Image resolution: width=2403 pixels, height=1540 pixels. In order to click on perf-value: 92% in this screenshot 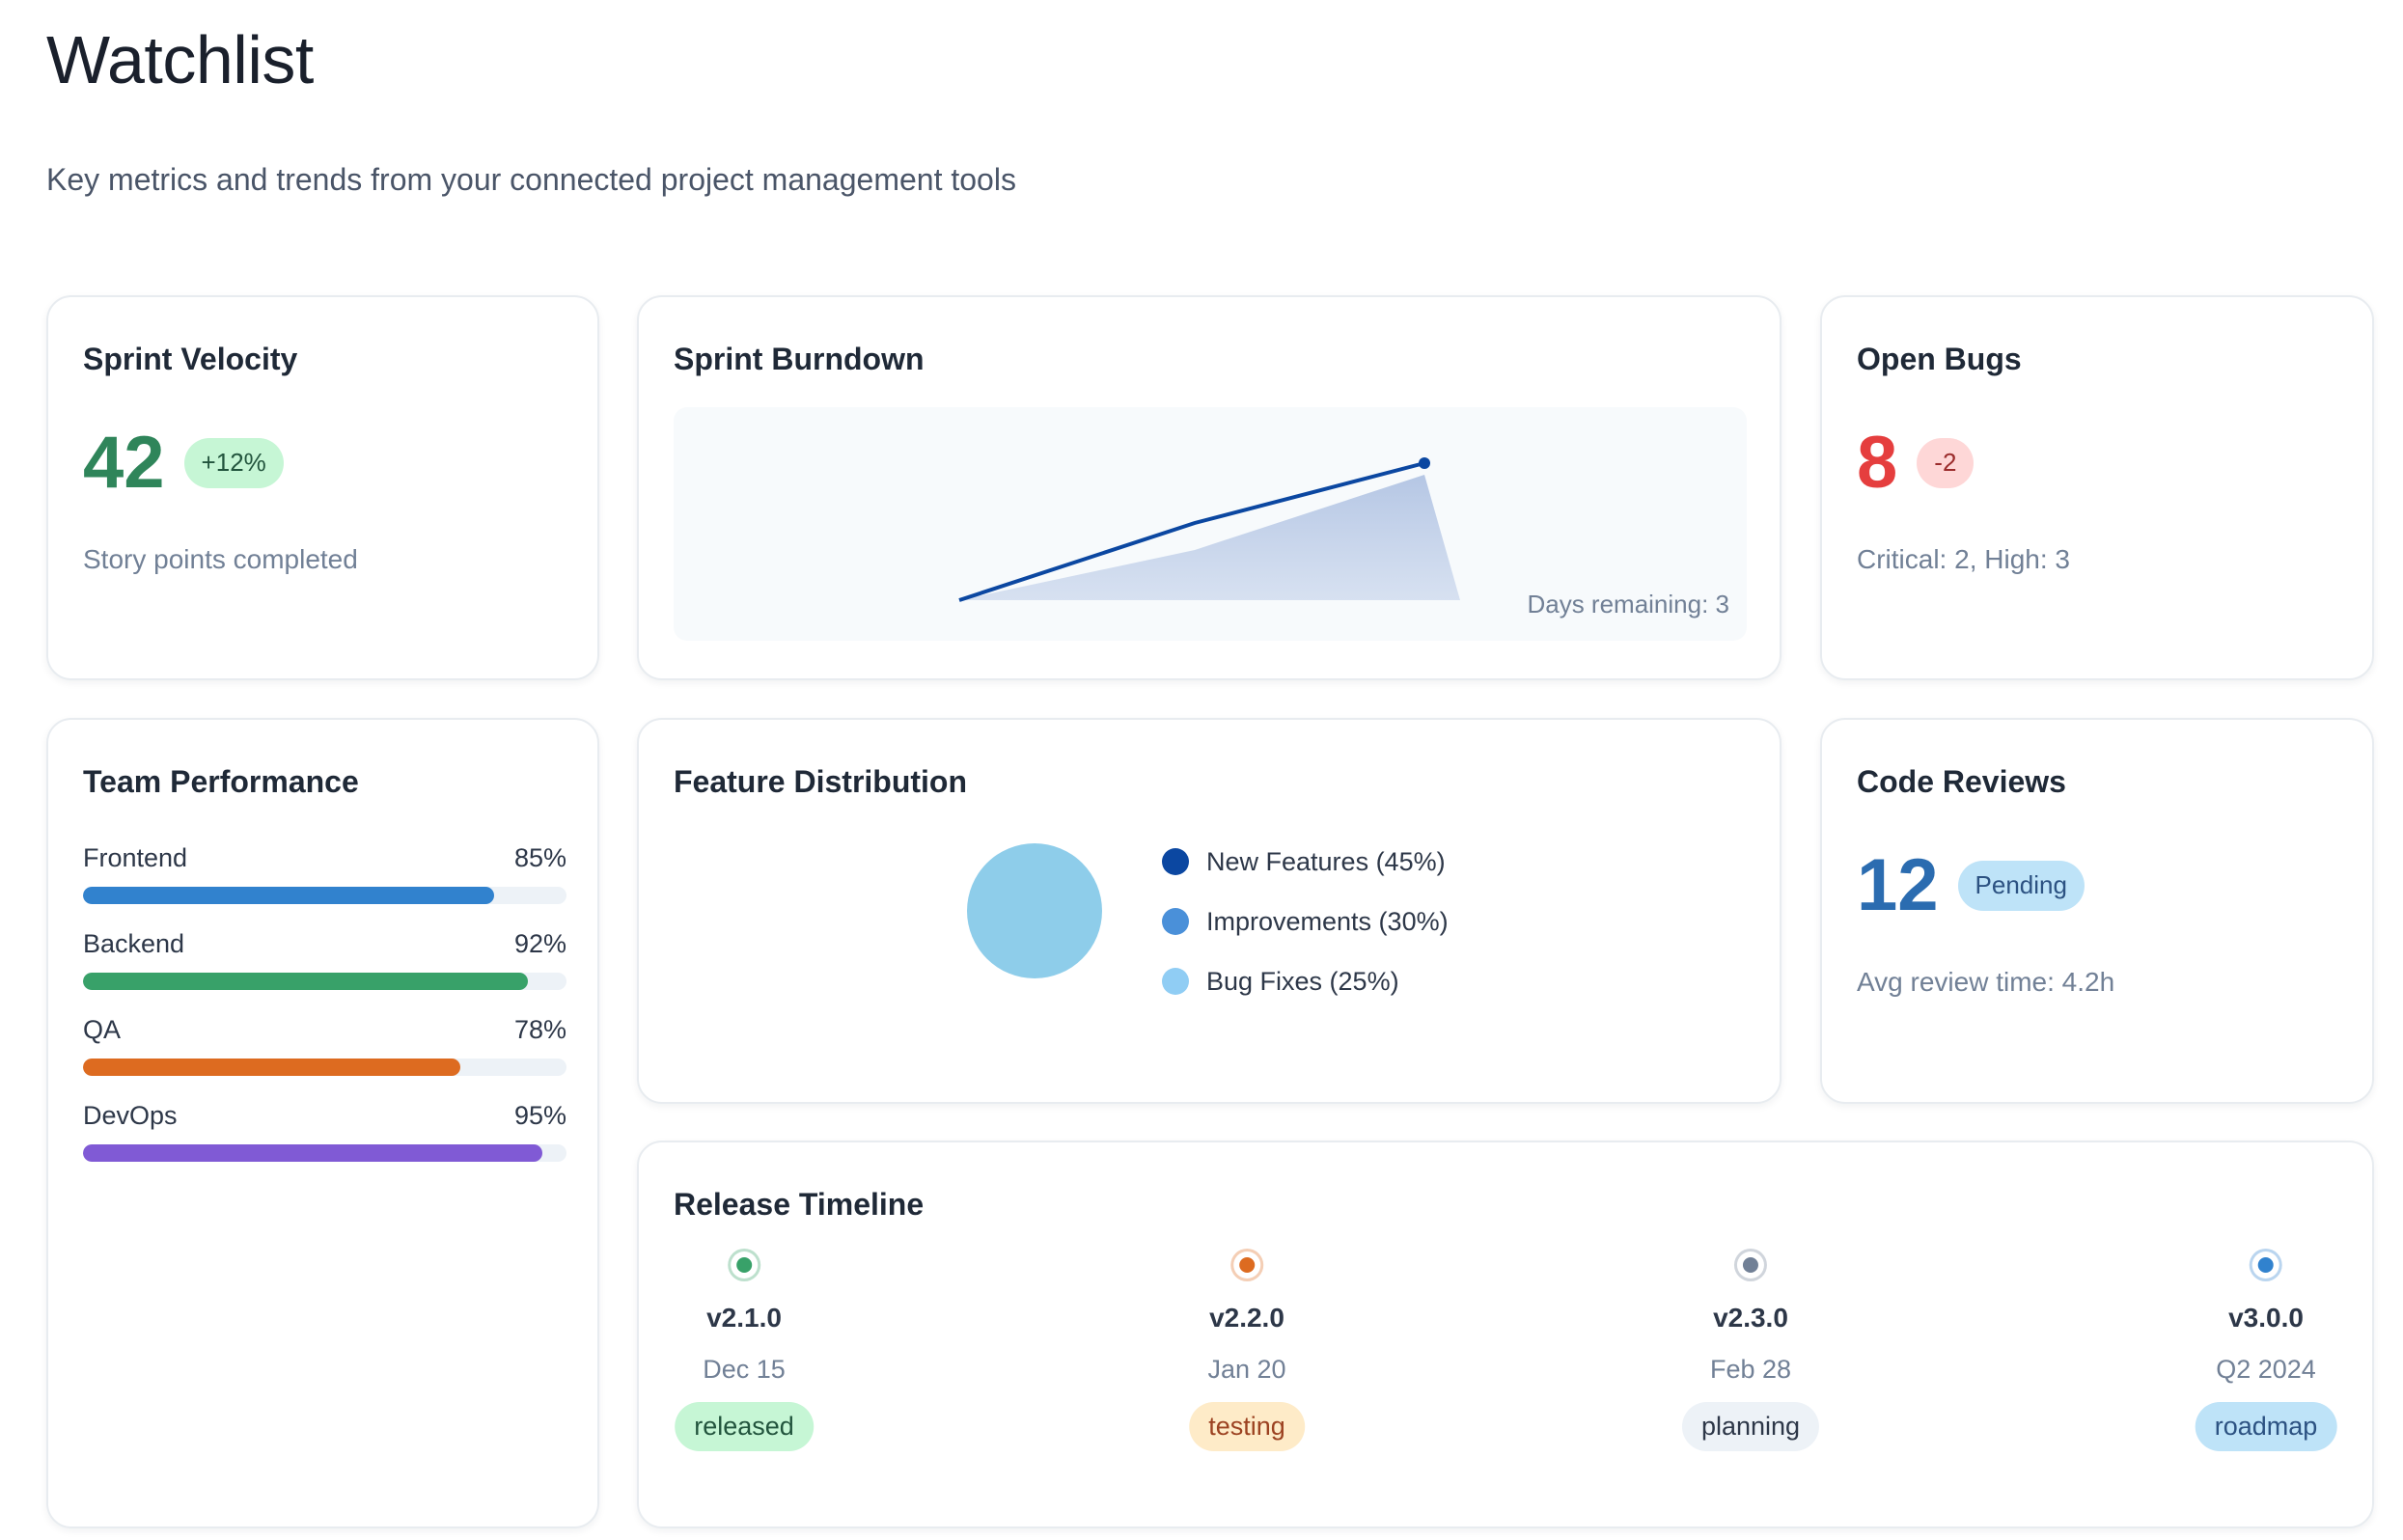, I will do `click(539, 944)`.